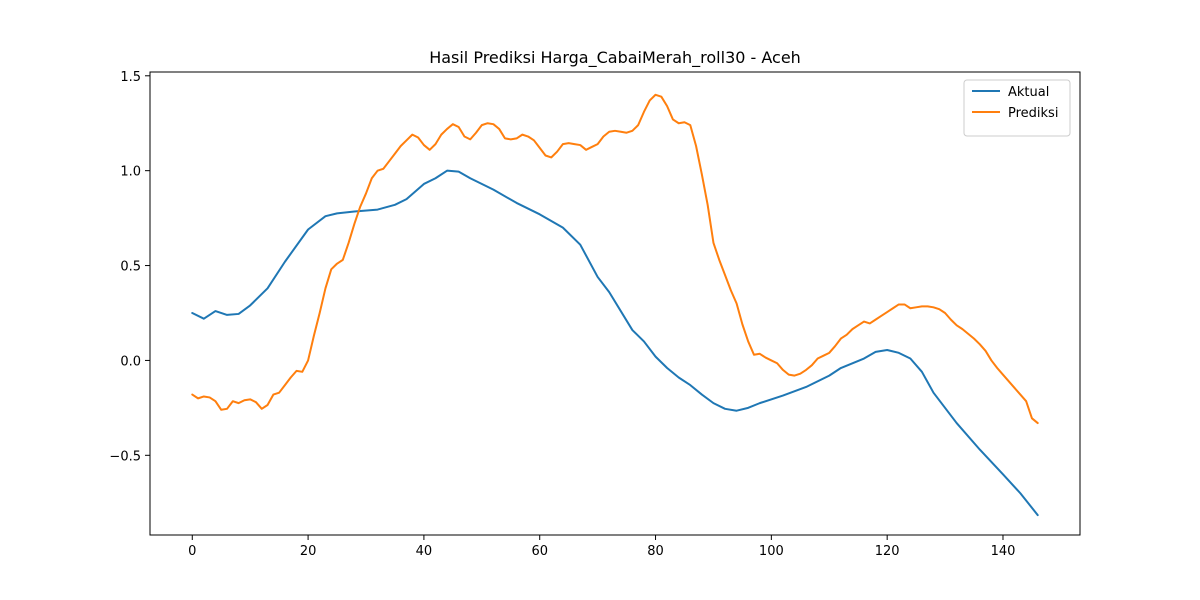 The width and height of the screenshot is (1200, 600). I want to click on y-tick-label: 0.5, so click(130, 267).